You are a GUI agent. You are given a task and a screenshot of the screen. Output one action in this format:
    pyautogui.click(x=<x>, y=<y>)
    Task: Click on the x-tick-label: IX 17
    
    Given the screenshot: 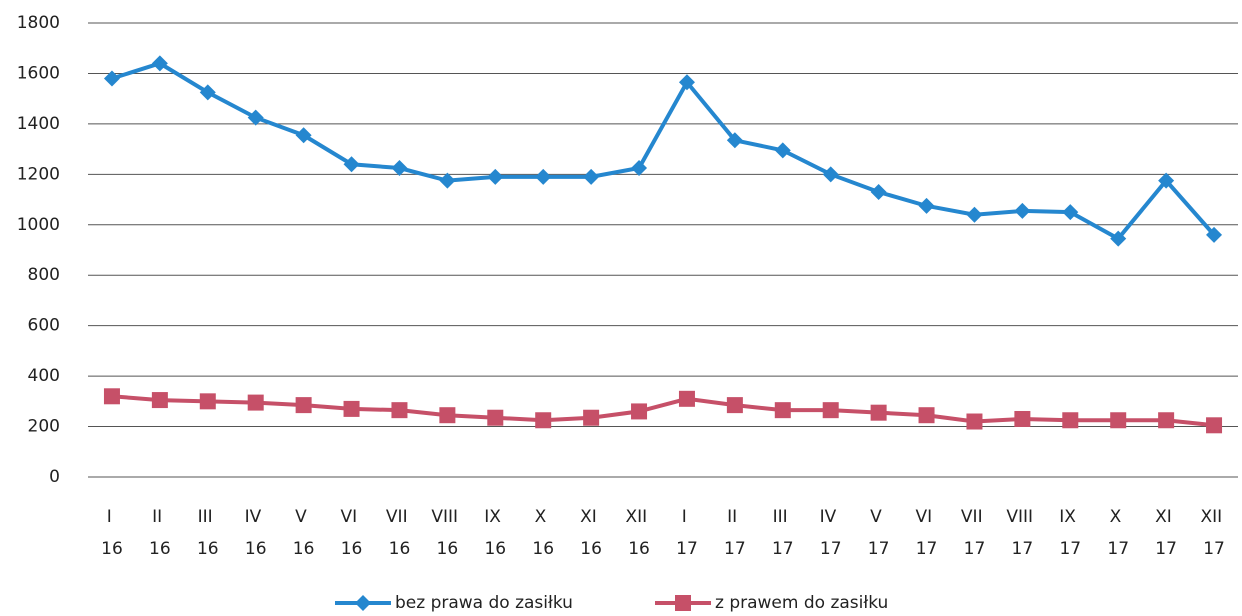 What is the action you would take?
    pyautogui.click(x=1070, y=533)
    